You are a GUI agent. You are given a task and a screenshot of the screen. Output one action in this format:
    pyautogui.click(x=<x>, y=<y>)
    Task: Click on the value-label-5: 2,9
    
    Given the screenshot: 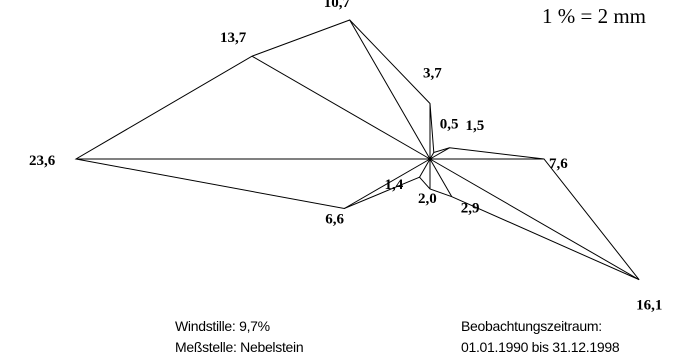 What is the action you would take?
    pyautogui.click(x=470, y=209)
    